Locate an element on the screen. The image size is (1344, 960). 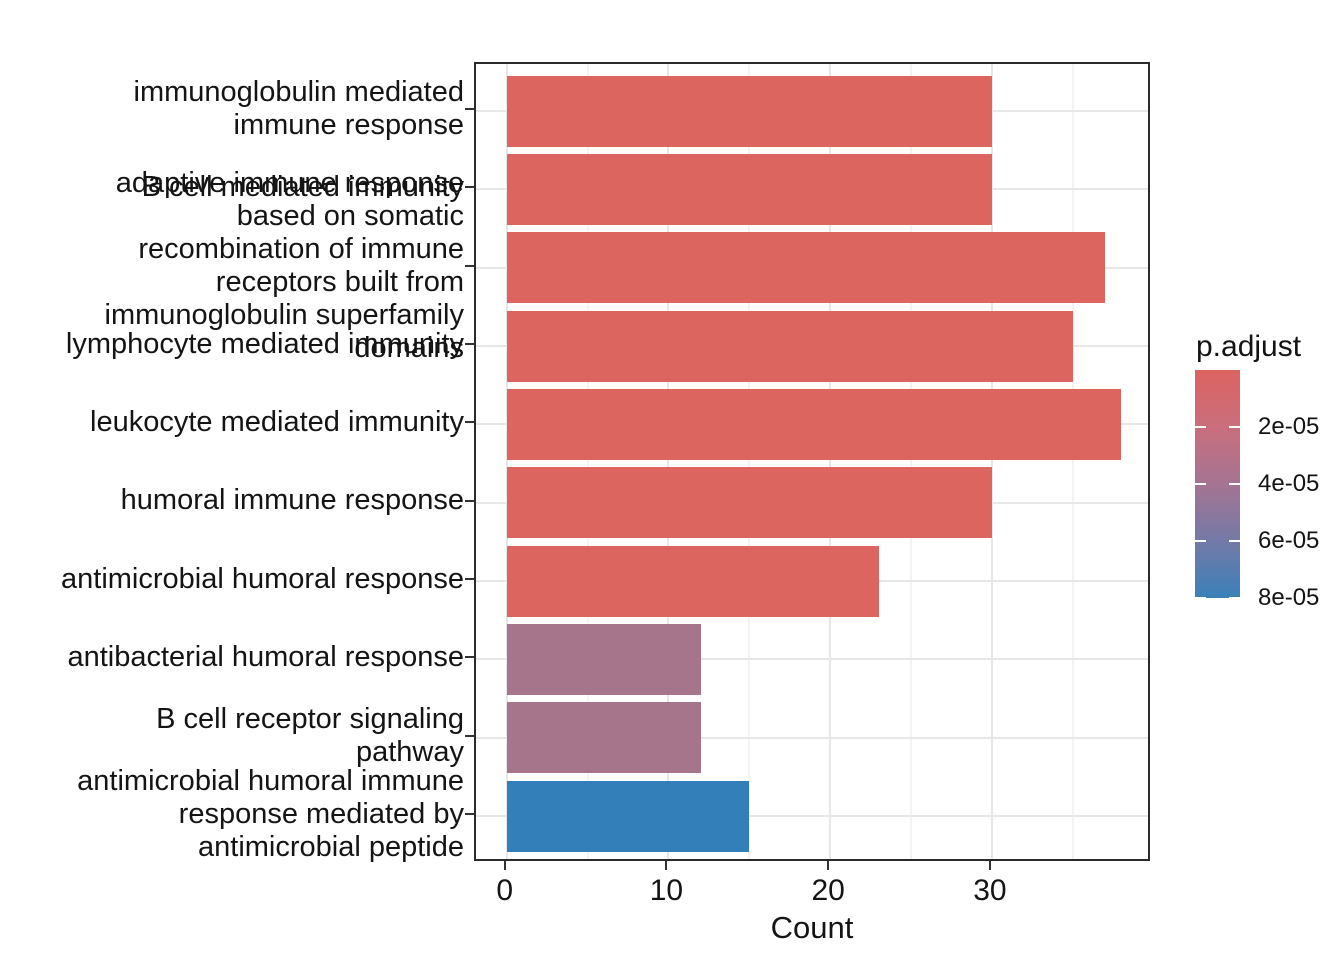
y-axis-label: immunoglobulin mediated immune response is located at coordinates (298, 108).